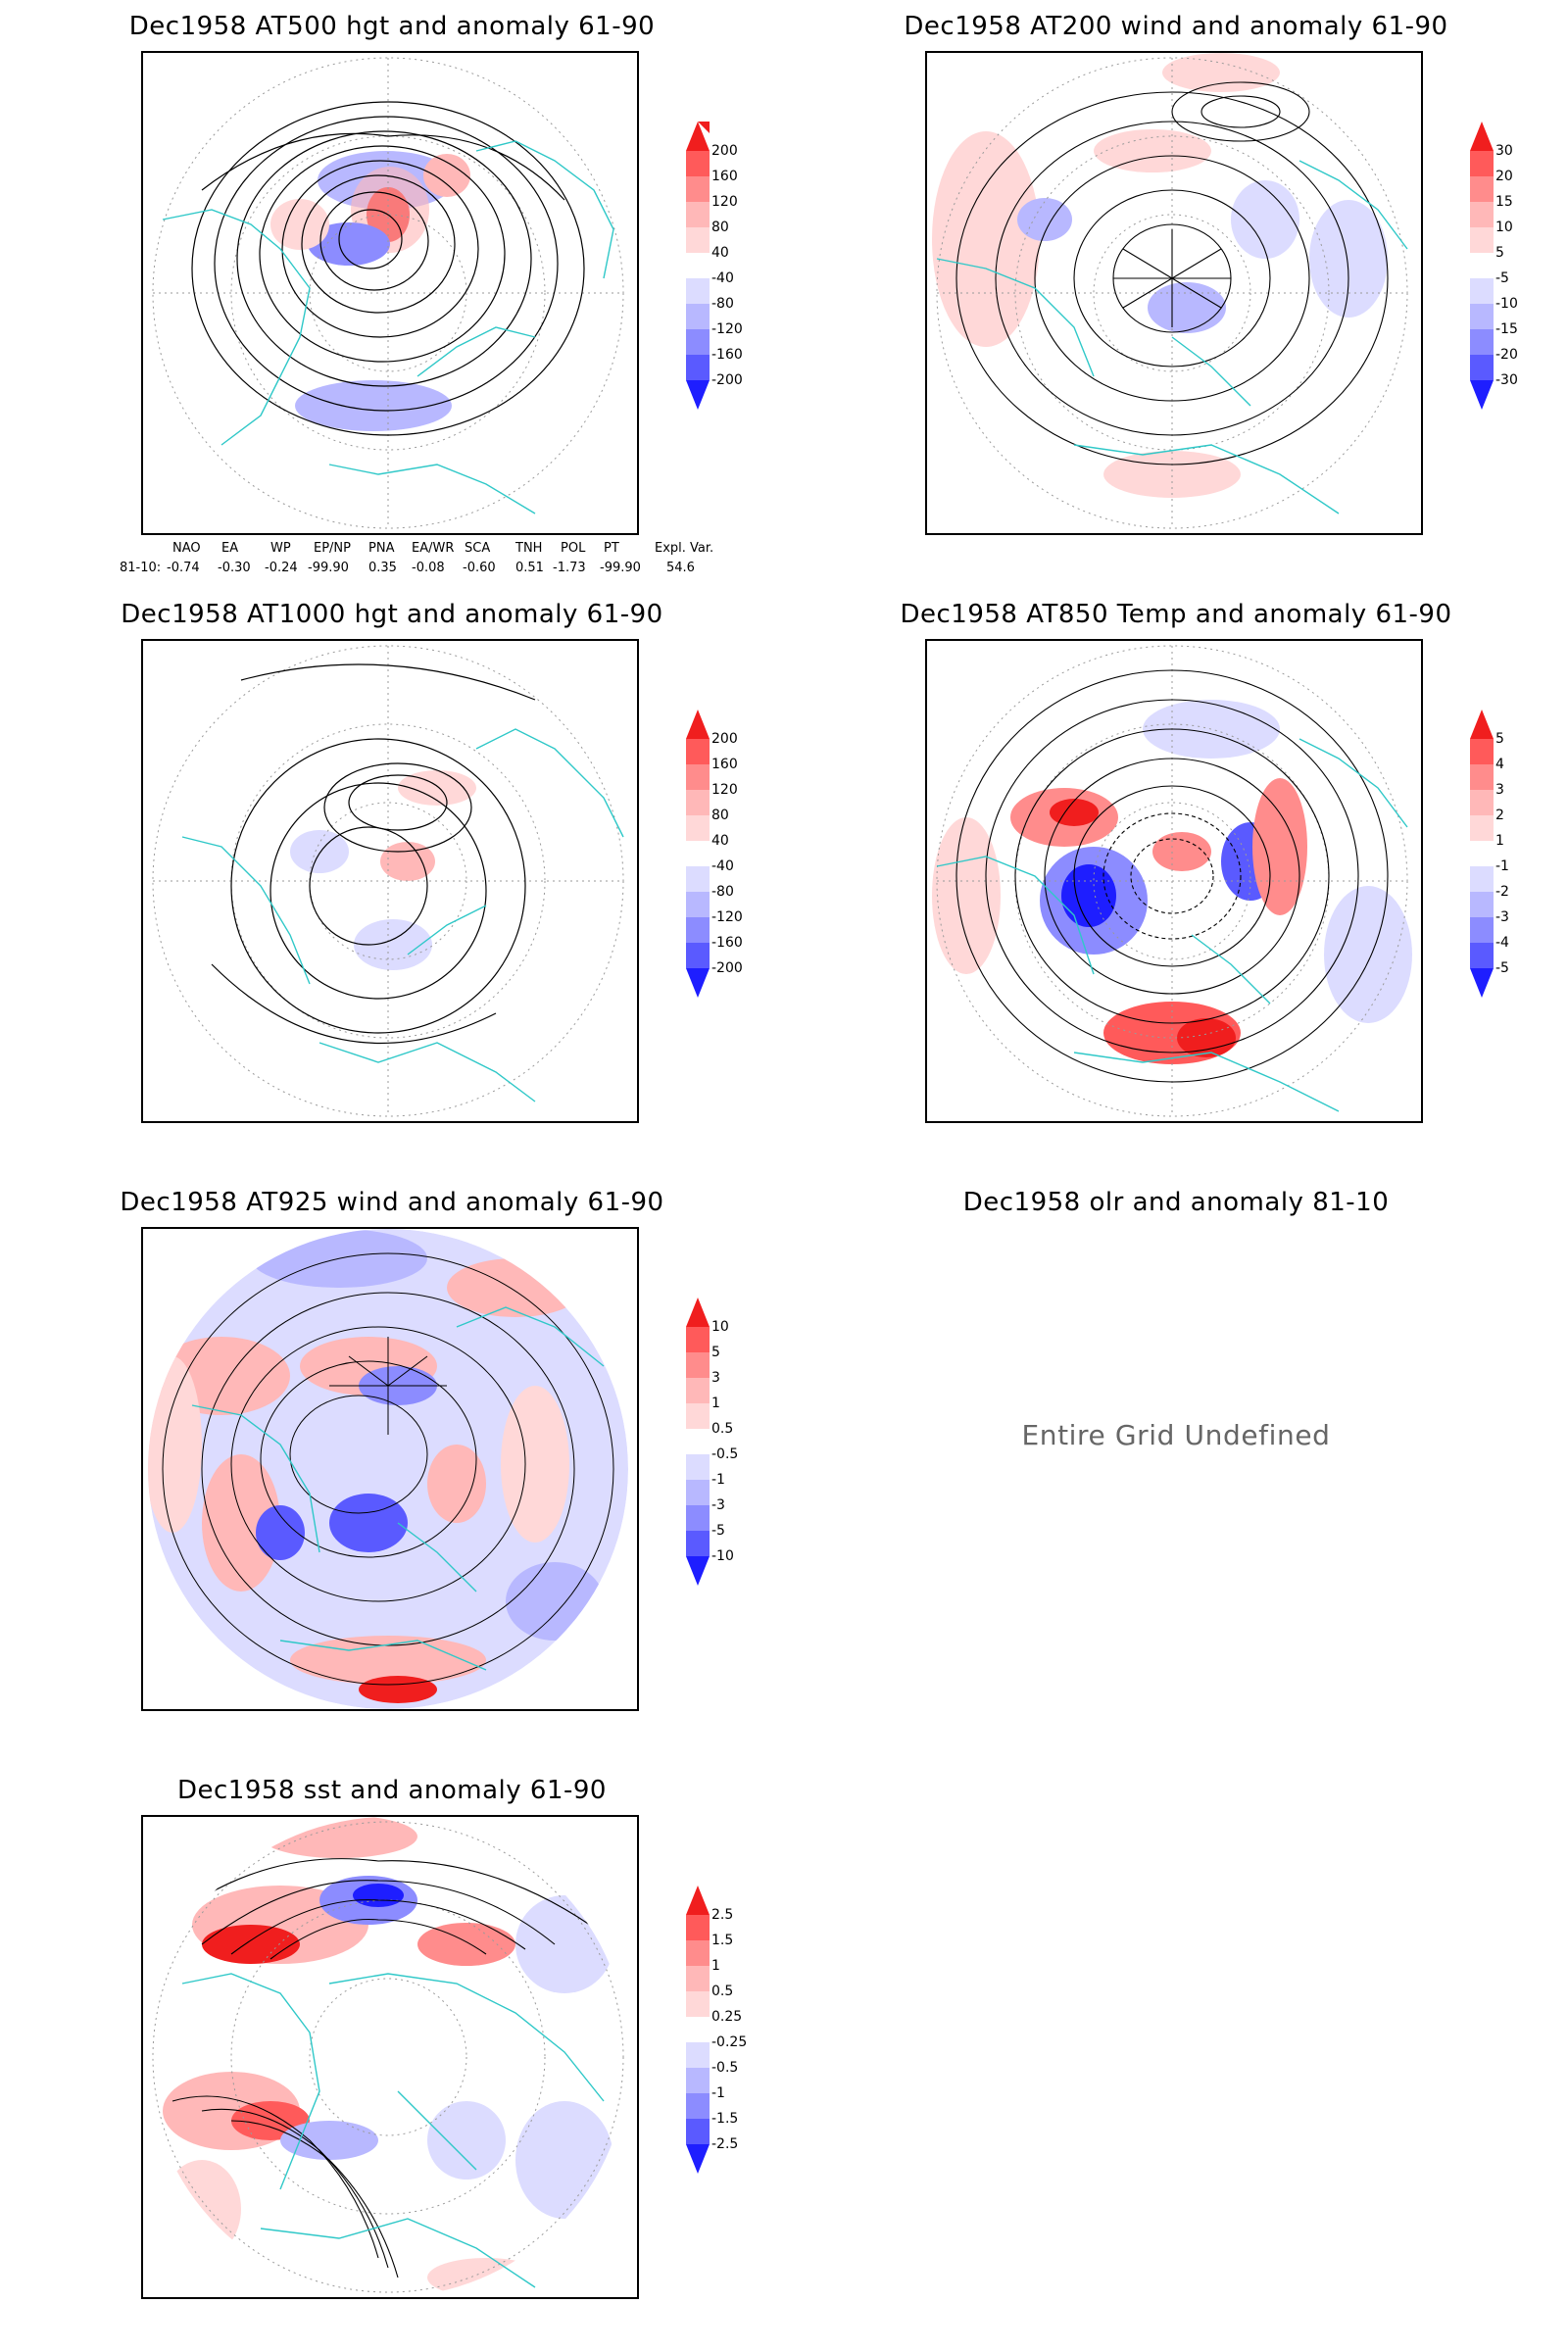  What do you see at coordinates (392, 26) in the screenshot?
I see `panel-title: Dec1958 AT500 hgt and anomaly 61-90` at bounding box center [392, 26].